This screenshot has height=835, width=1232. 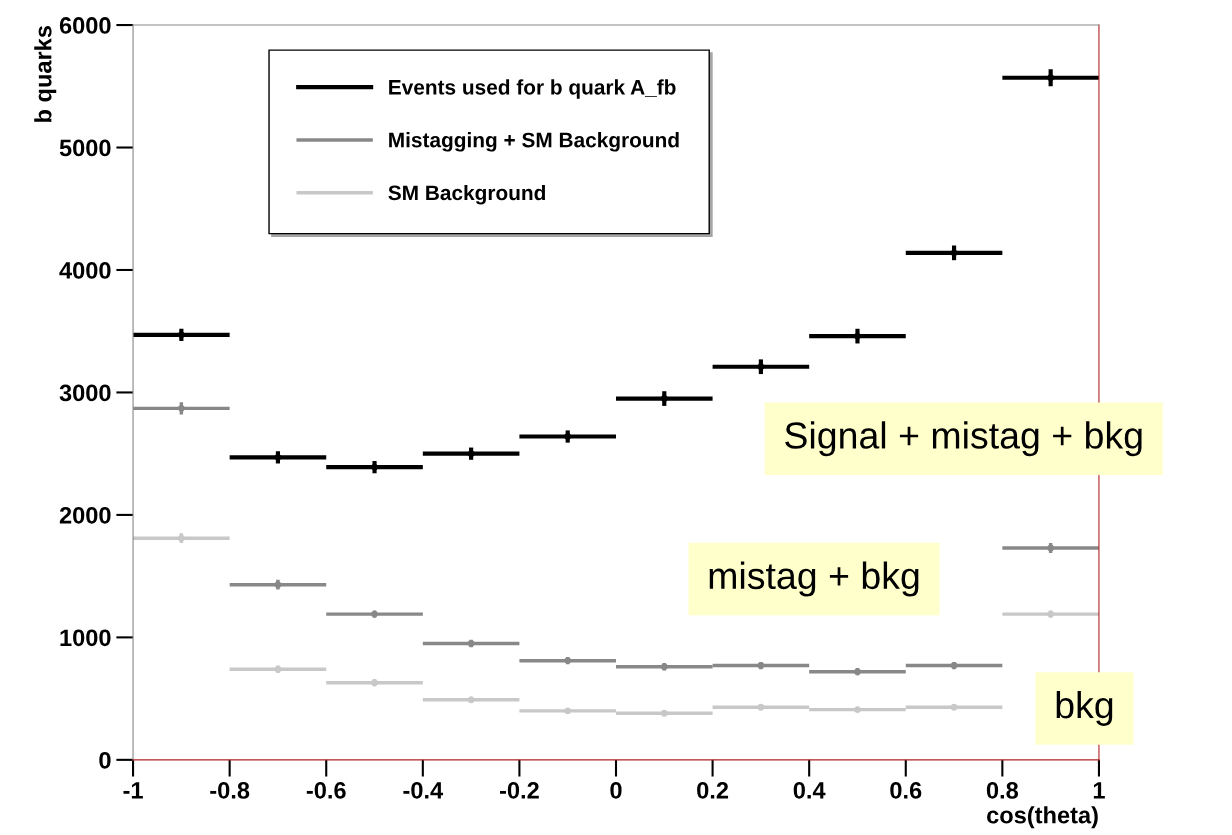 I want to click on x-tick-label: 1, so click(x=1099, y=790).